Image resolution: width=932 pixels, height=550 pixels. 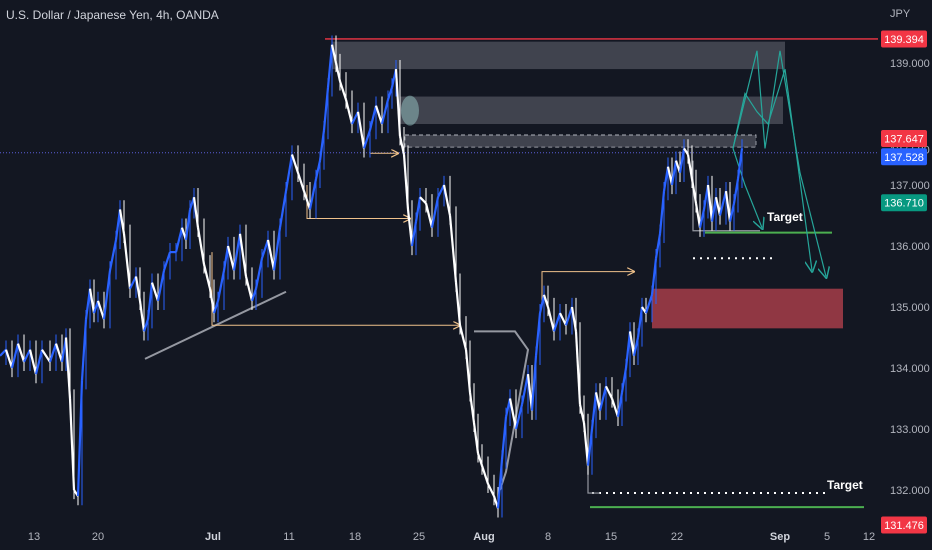 What do you see at coordinates (580, 141) in the screenshot?
I see `supply-zone-low` at bounding box center [580, 141].